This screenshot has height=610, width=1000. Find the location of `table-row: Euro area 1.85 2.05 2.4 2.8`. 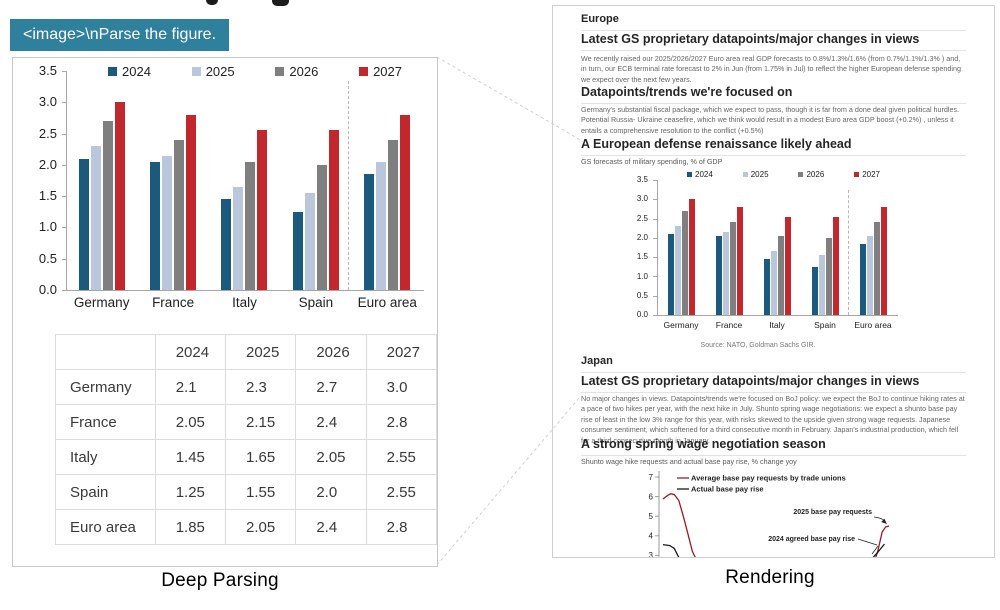

table-row: Euro area 1.85 2.05 2.4 2.8 is located at coordinates (246, 527).